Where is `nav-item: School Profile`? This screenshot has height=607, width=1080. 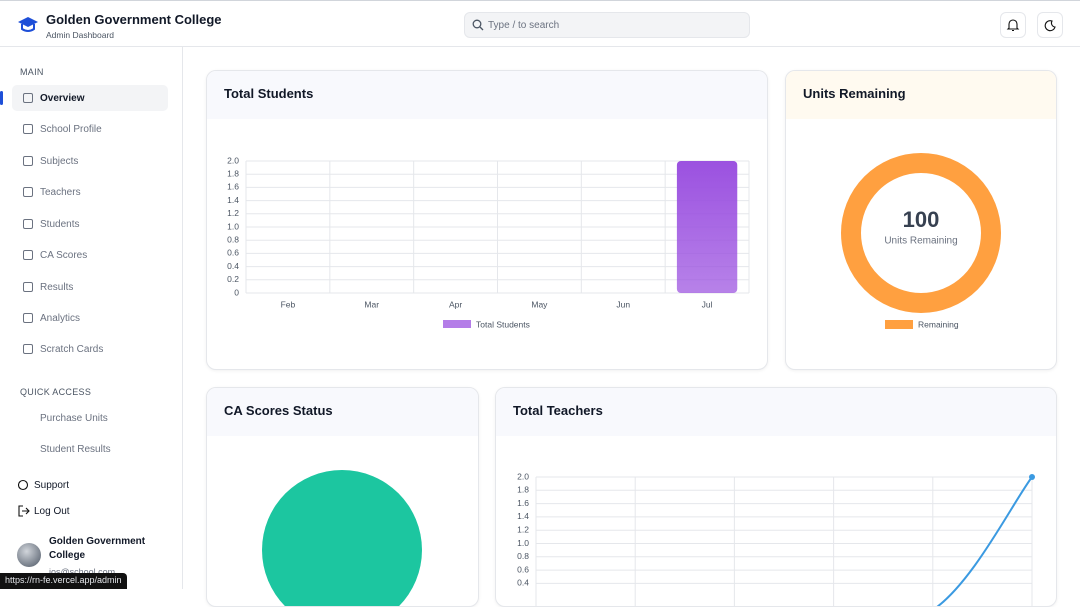 nav-item: School Profile is located at coordinates (90, 129).